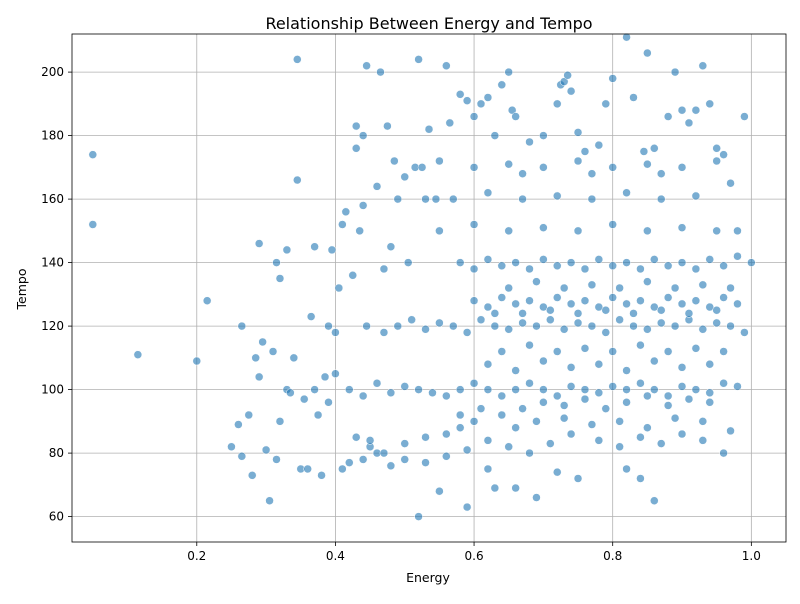  I want to click on x-tick-label: 0.6, so click(474, 556).